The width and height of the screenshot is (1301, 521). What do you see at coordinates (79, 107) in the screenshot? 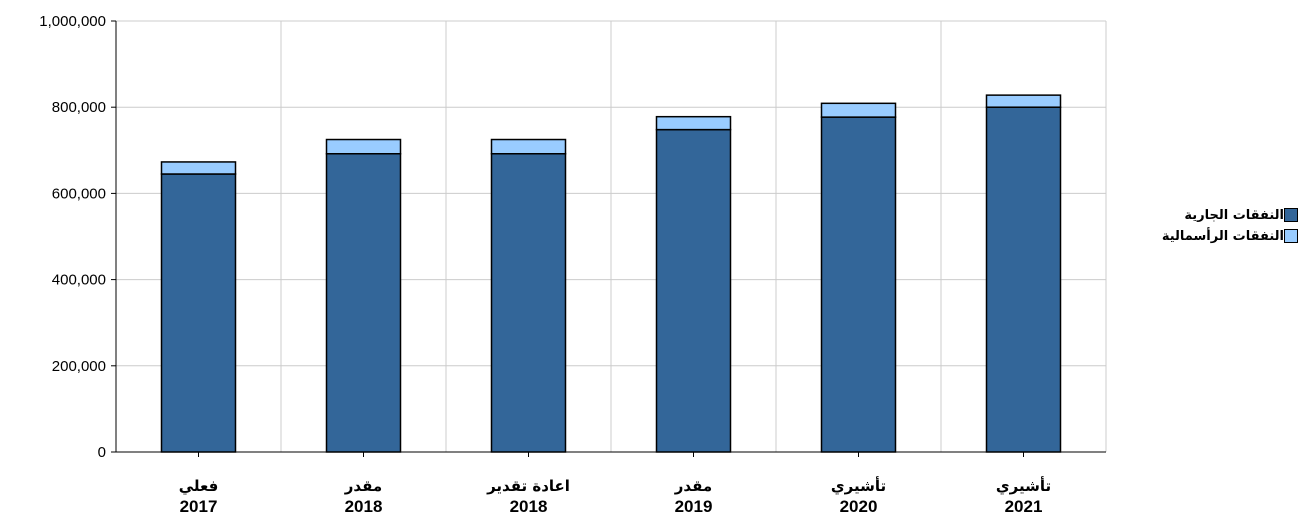
I see `y-tick-label: 800,000` at bounding box center [79, 107].